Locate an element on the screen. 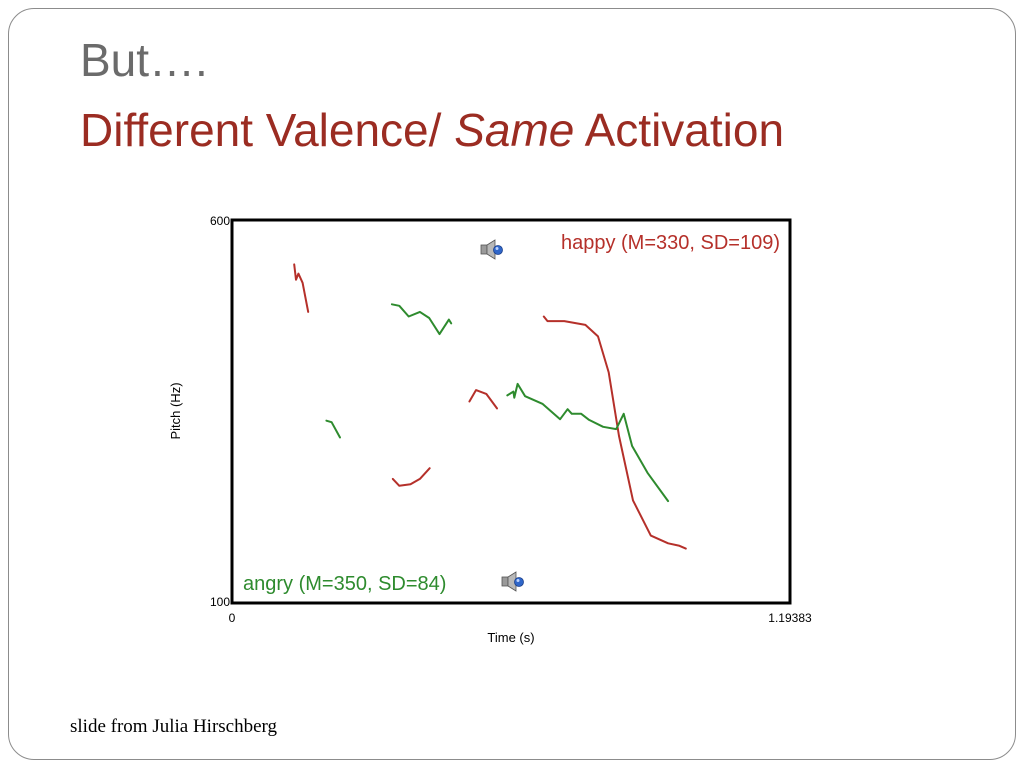 This screenshot has width=1024, height=768. y-axis-label: Pitch (Hz) is located at coordinates (175, 410).